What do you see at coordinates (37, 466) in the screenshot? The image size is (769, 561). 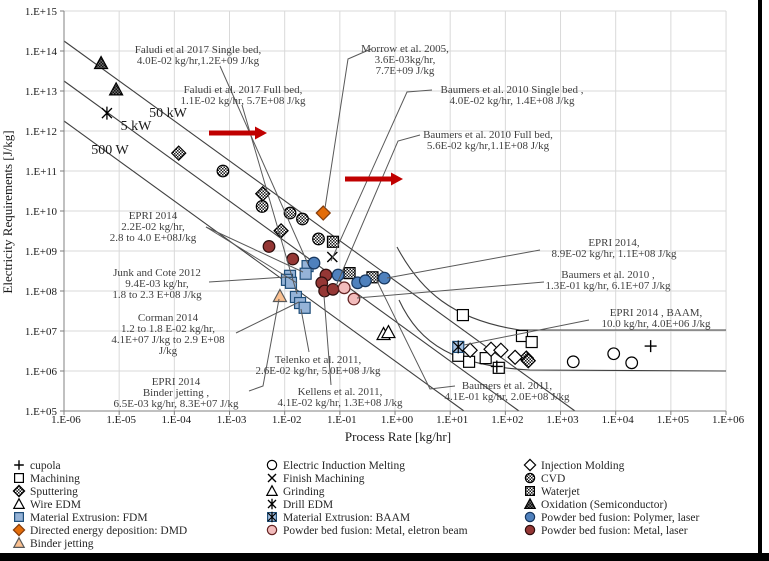 I see `legend-item: cupola` at bounding box center [37, 466].